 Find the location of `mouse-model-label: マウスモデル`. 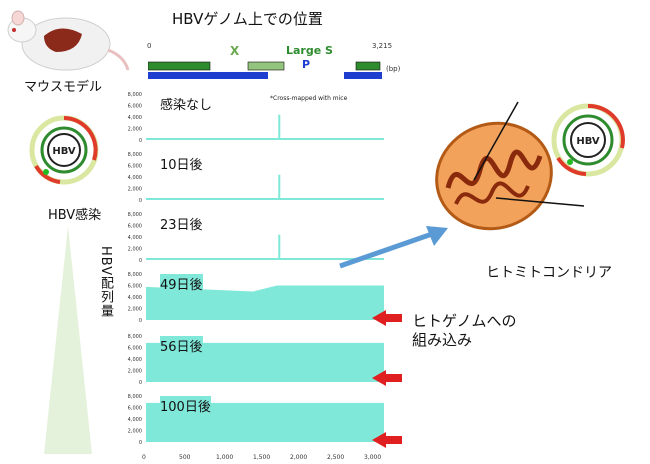

mouse-model-label: マウスモデル is located at coordinates (63, 87).